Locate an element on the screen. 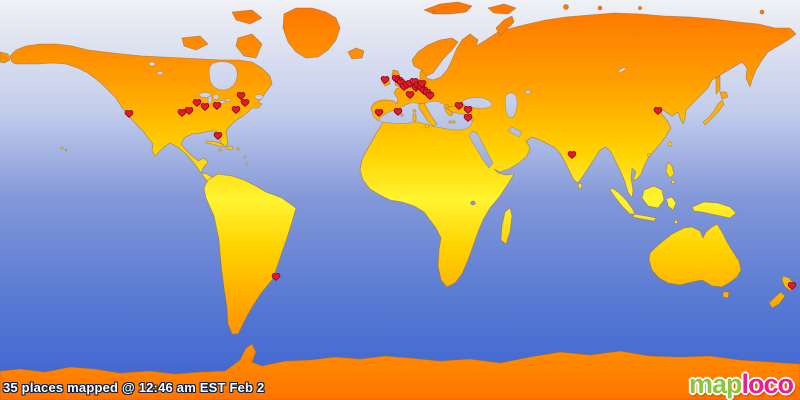  island-sardinia is located at coordinates (414, 117).